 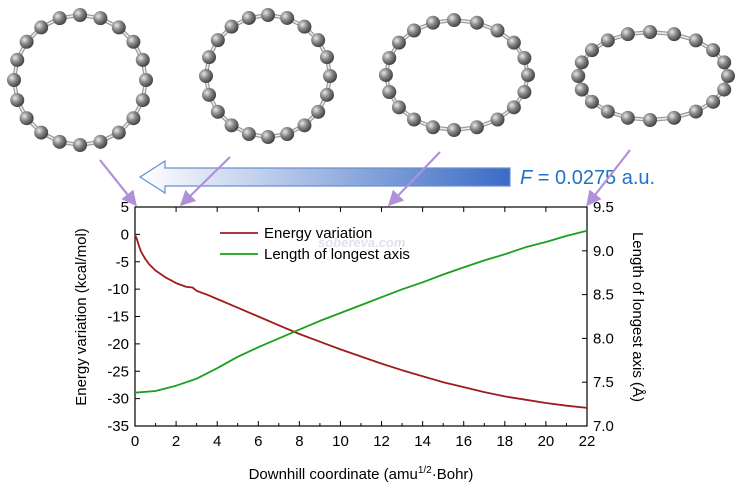 I want to click on x-tick-label: 0, so click(x=135, y=441).